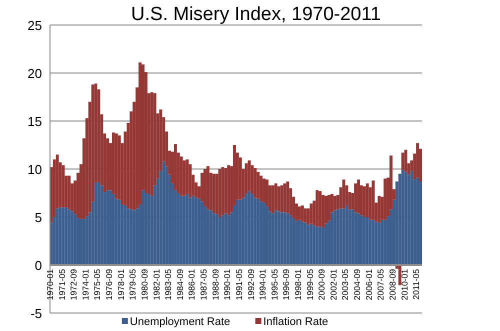 The width and height of the screenshot is (500, 331). I want to click on y-tick-label: 20, so click(35, 73).